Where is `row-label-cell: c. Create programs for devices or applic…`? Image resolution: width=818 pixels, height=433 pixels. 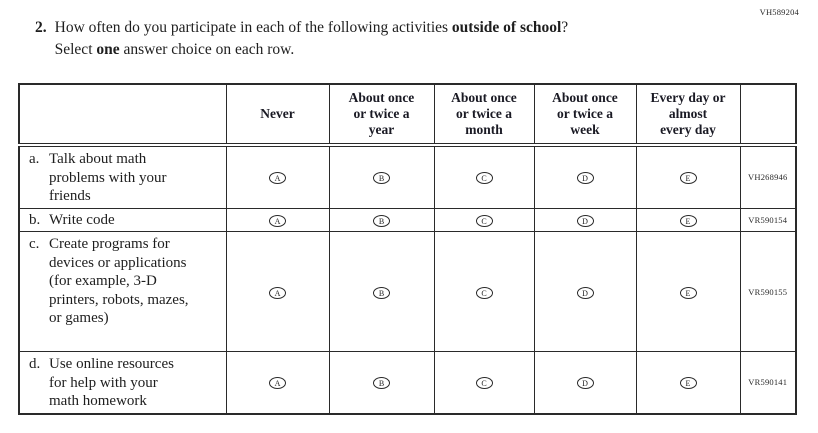 row-label-cell: c. Create programs for devices or applic… is located at coordinates (122, 291).